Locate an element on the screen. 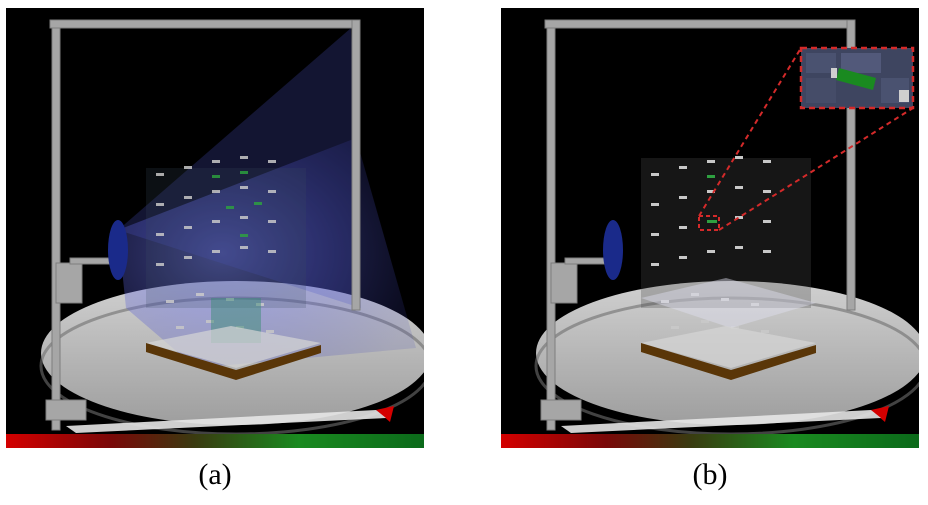  zoom-target-box is located at coordinates (709, 223).